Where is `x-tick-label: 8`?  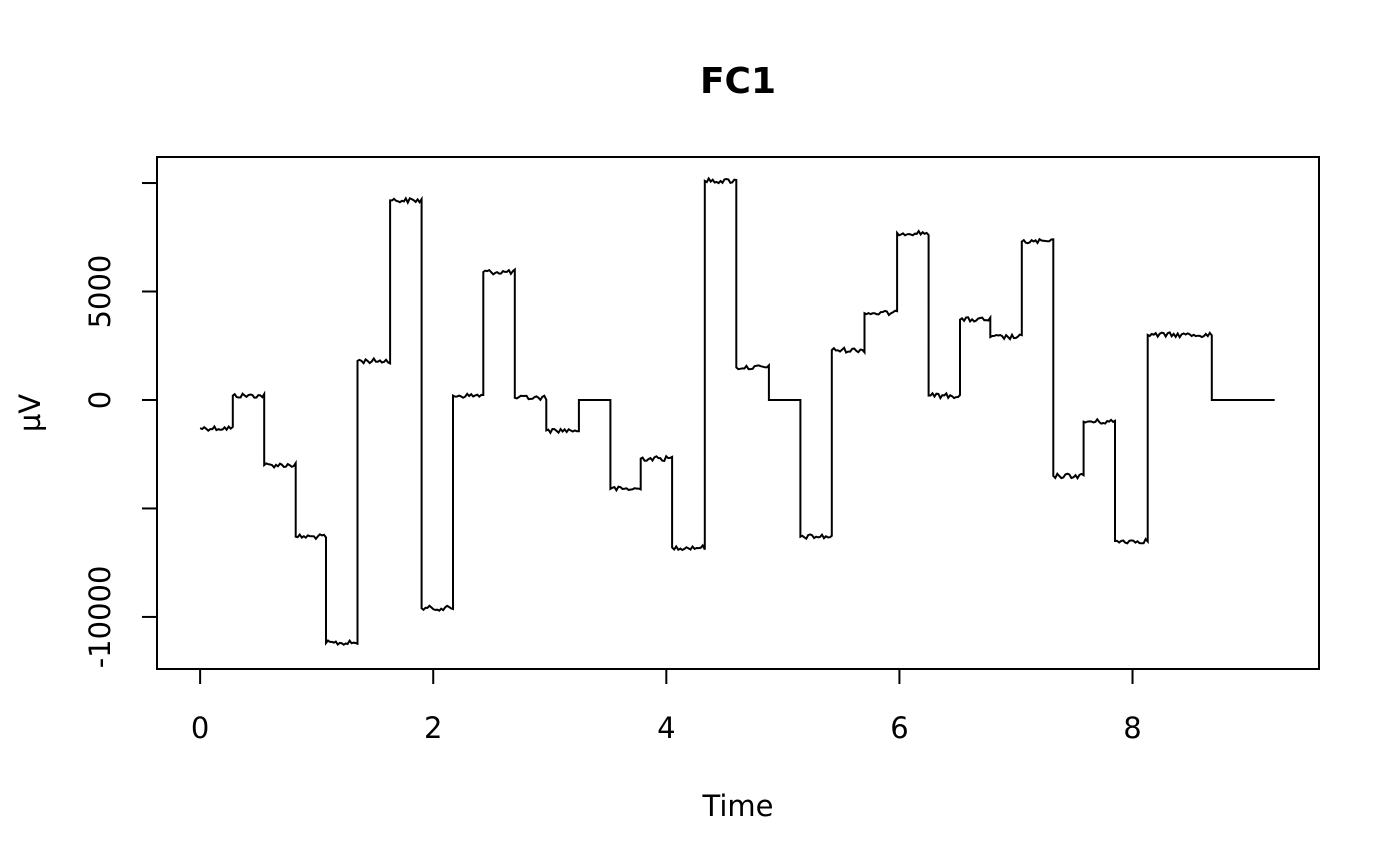 x-tick-label: 8 is located at coordinates (1132, 728).